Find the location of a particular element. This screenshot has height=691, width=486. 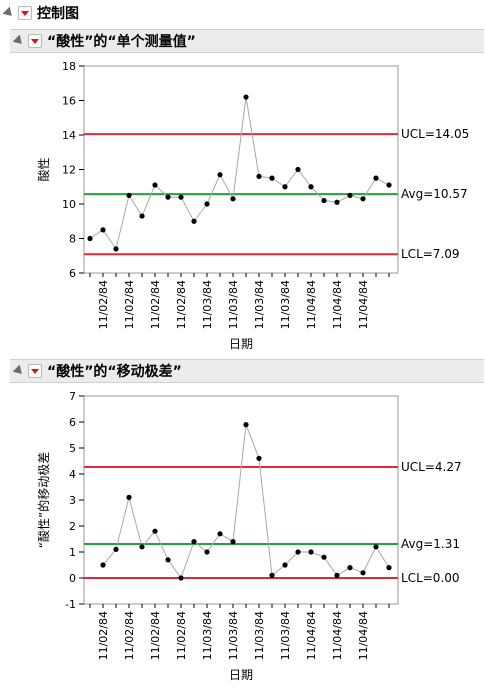

y-axis-label: “酸性”的移动极差 is located at coordinates (43, 500).